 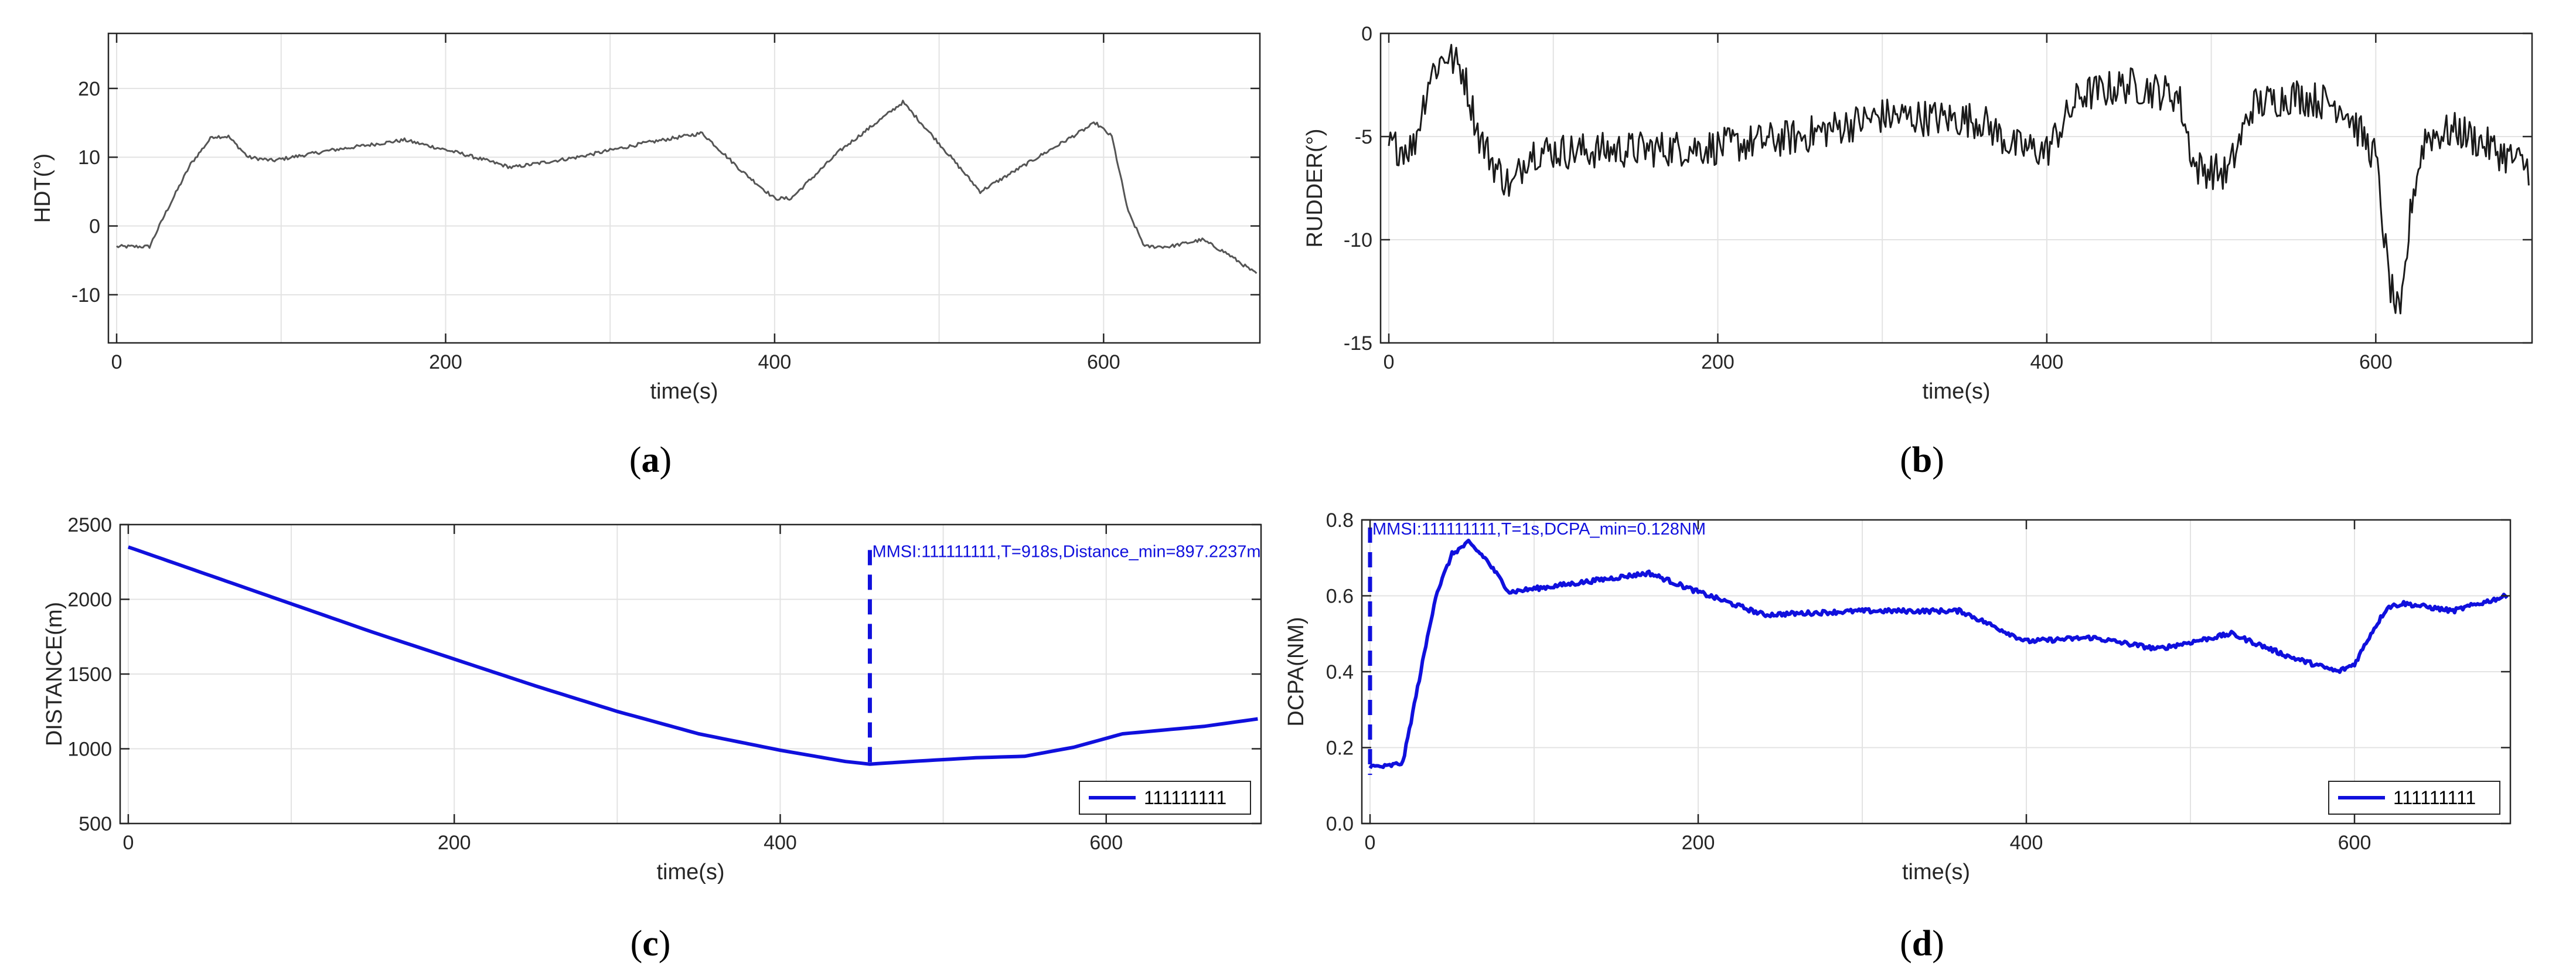 I want to click on panel-label: (d), so click(x=1922, y=944).